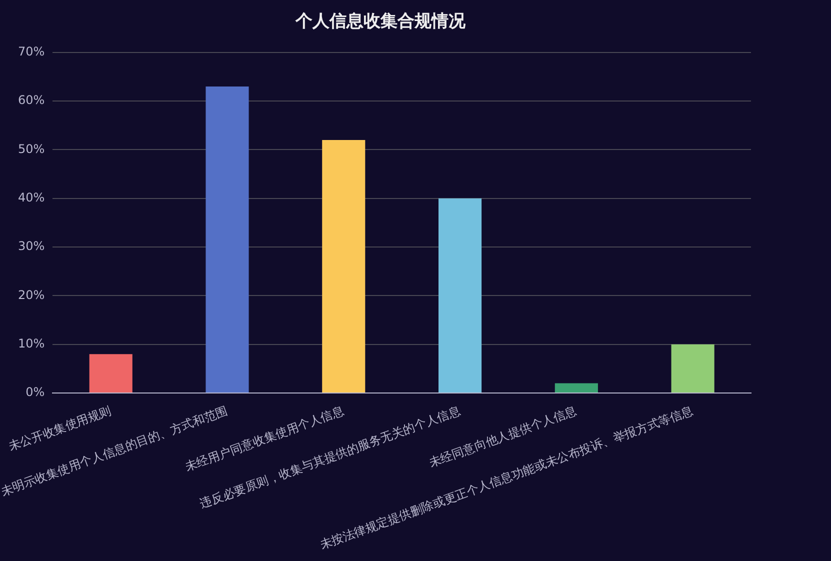  I want to click on y-tick-label: 30%, so click(31, 246).